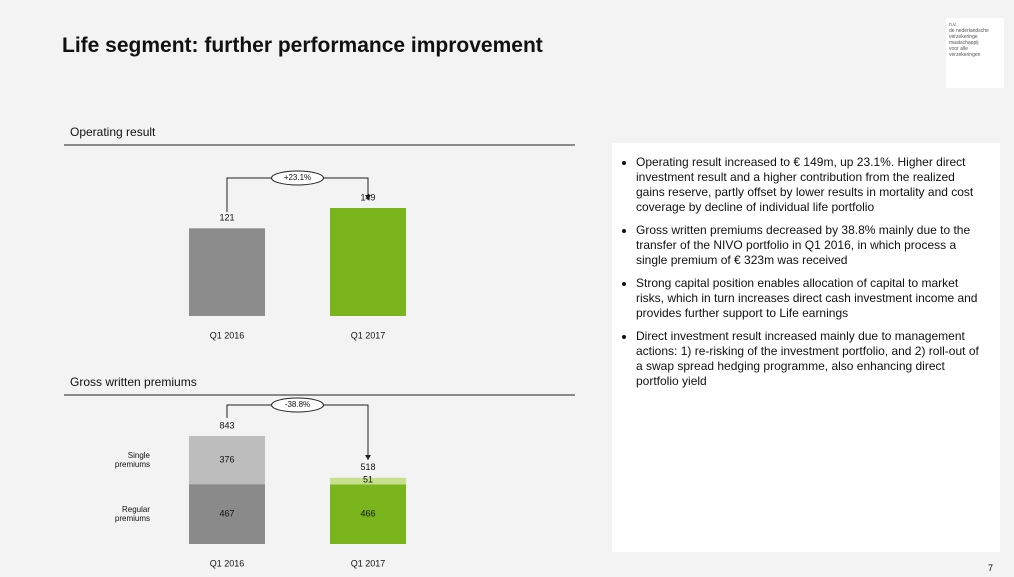 This screenshot has width=1014, height=577. Describe the element at coordinates (963, 37) in the screenshot. I see `logo-line: verzekeringe` at that location.